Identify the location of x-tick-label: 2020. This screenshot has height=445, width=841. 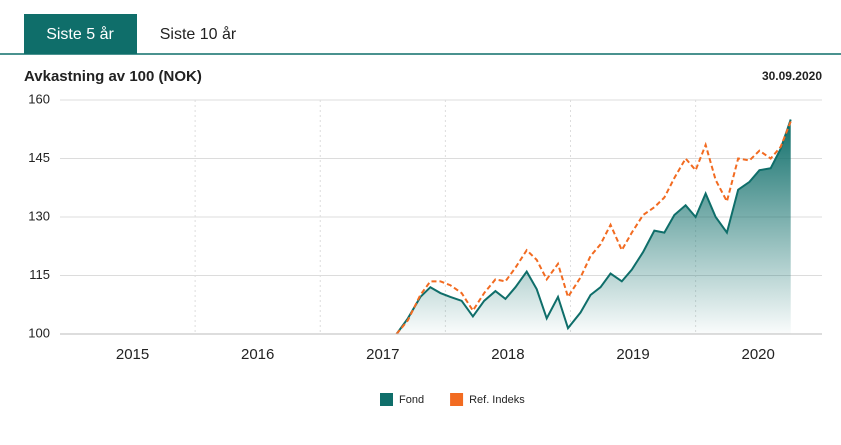
(757, 354).